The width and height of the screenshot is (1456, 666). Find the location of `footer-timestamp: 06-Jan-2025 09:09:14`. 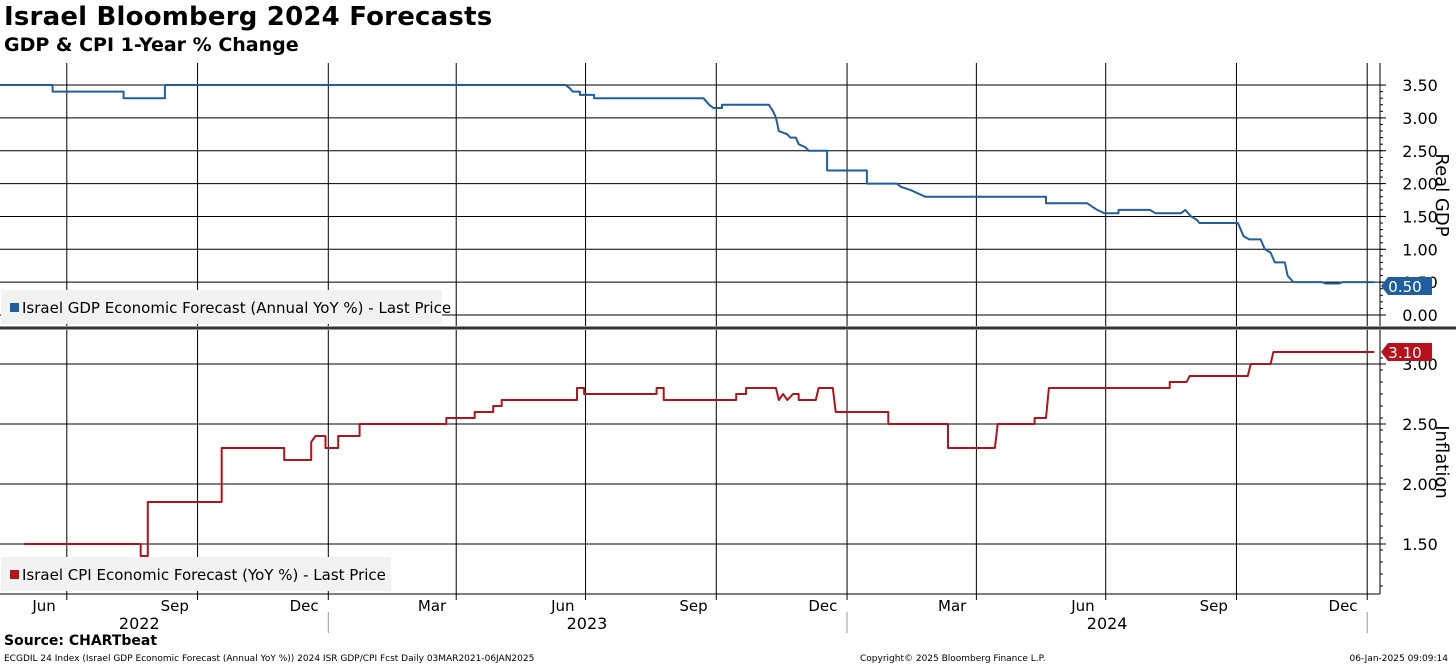

footer-timestamp: 06-Jan-2025 09:09:14 is located at coordinates (1398, 659).